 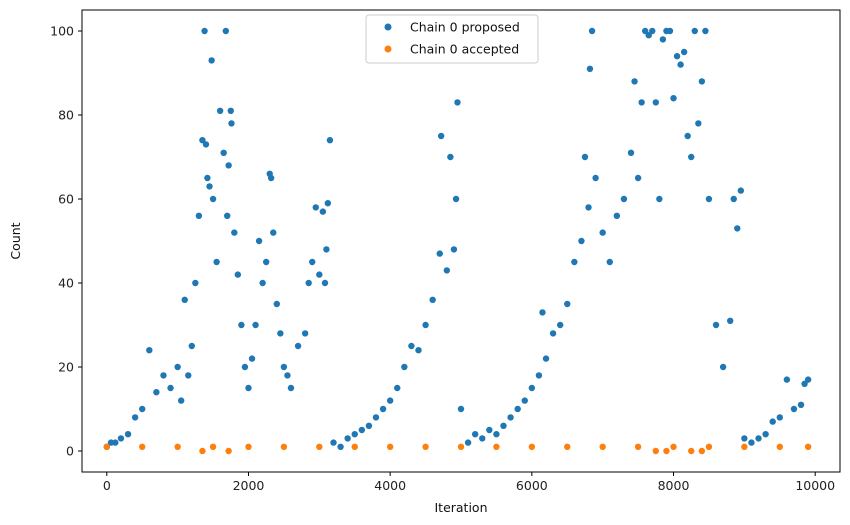 I want to click on y-tick-label: 80, so click(x=66, y=115).